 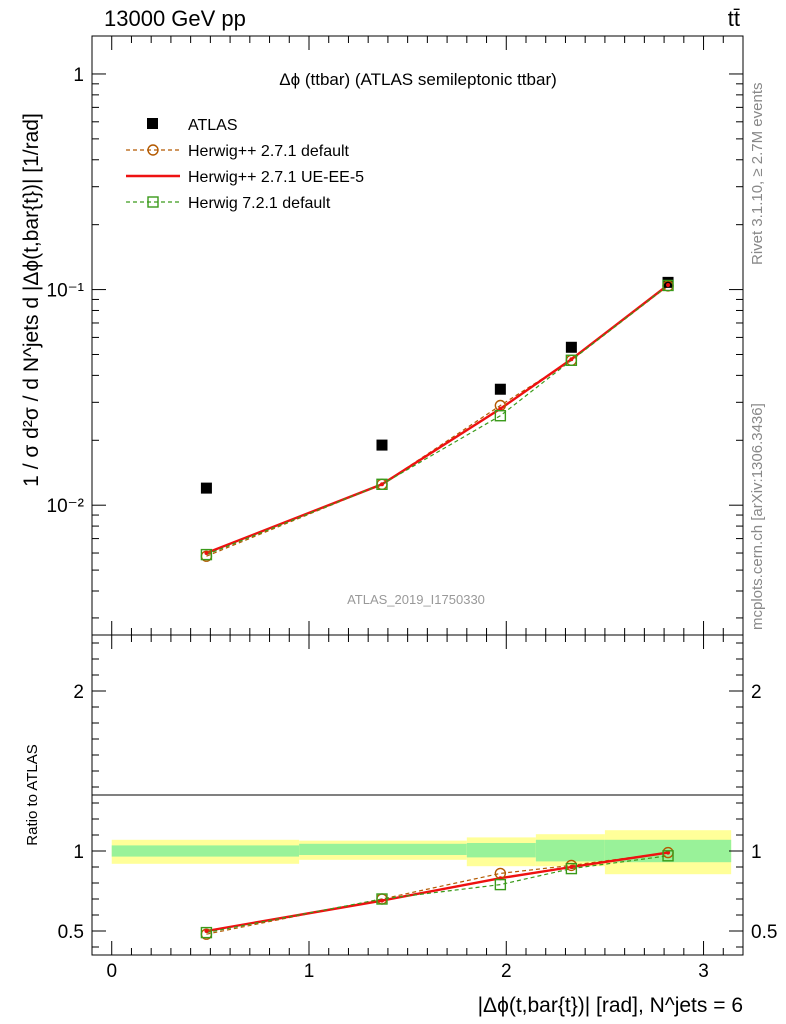 What do you see at coordinates (78, 852) in the screenshot?
I see `ratio-ytick-label: 1` at bounding box center [78, 852].